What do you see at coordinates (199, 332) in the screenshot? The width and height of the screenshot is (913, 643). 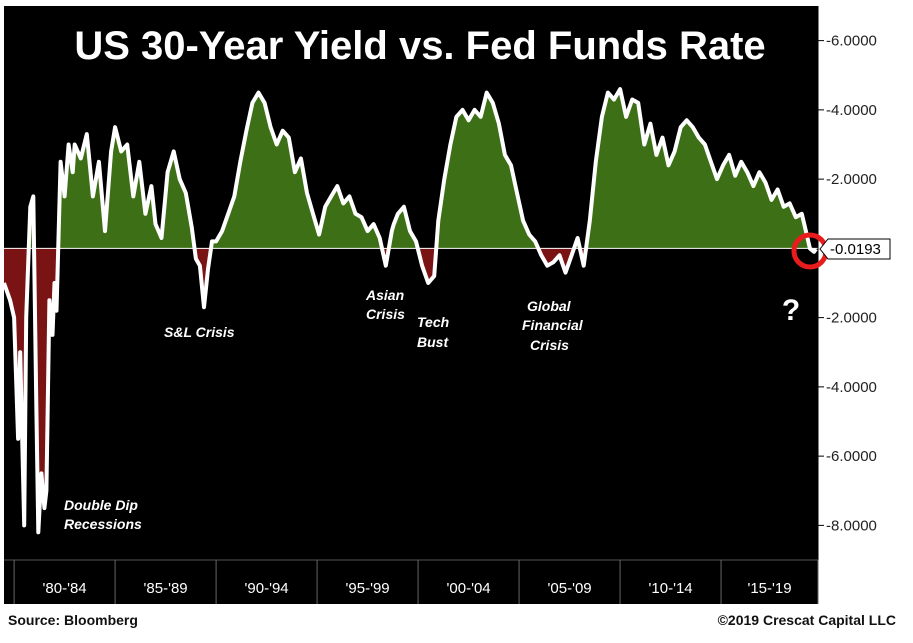 I see `annotation-sl-crisis: S&L Crisis` at bounding box center [199, 332].